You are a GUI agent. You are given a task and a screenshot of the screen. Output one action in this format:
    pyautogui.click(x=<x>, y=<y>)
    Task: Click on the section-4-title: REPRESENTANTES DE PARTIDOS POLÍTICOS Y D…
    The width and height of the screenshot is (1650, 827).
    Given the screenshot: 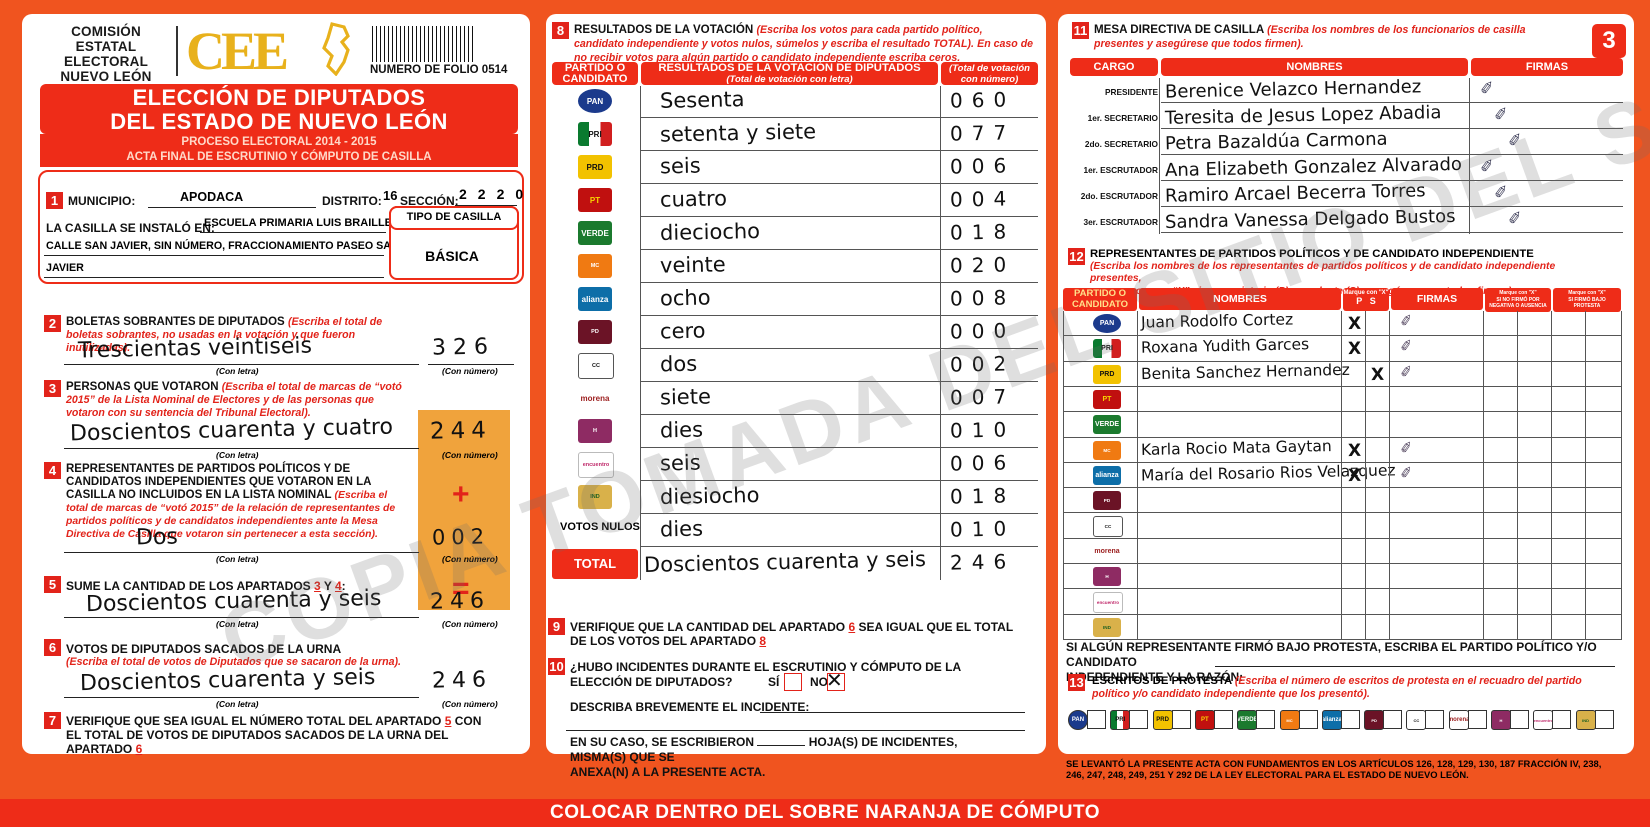 What is the action you would take?
    pyautogui.click(x=238, y=502)
    